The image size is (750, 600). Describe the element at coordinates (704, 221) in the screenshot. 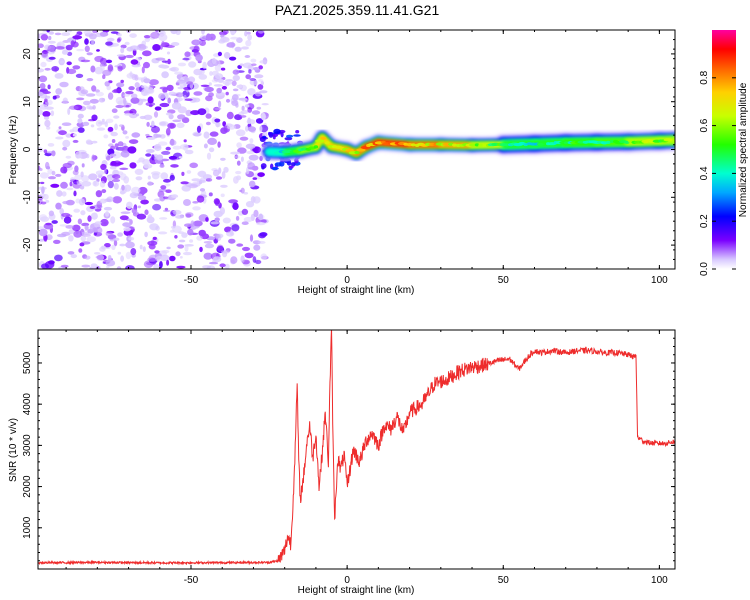

I see `colorbar-tick-label: 0.2` at that location.